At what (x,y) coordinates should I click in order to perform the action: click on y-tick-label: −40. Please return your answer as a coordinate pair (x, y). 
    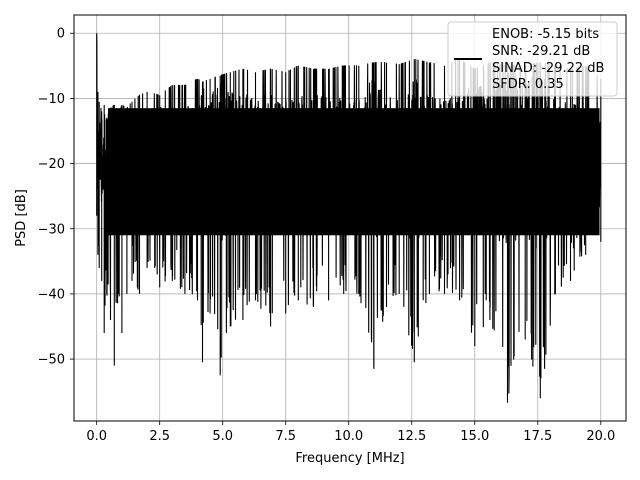
    Looking at the image, I should click on (51, 294).